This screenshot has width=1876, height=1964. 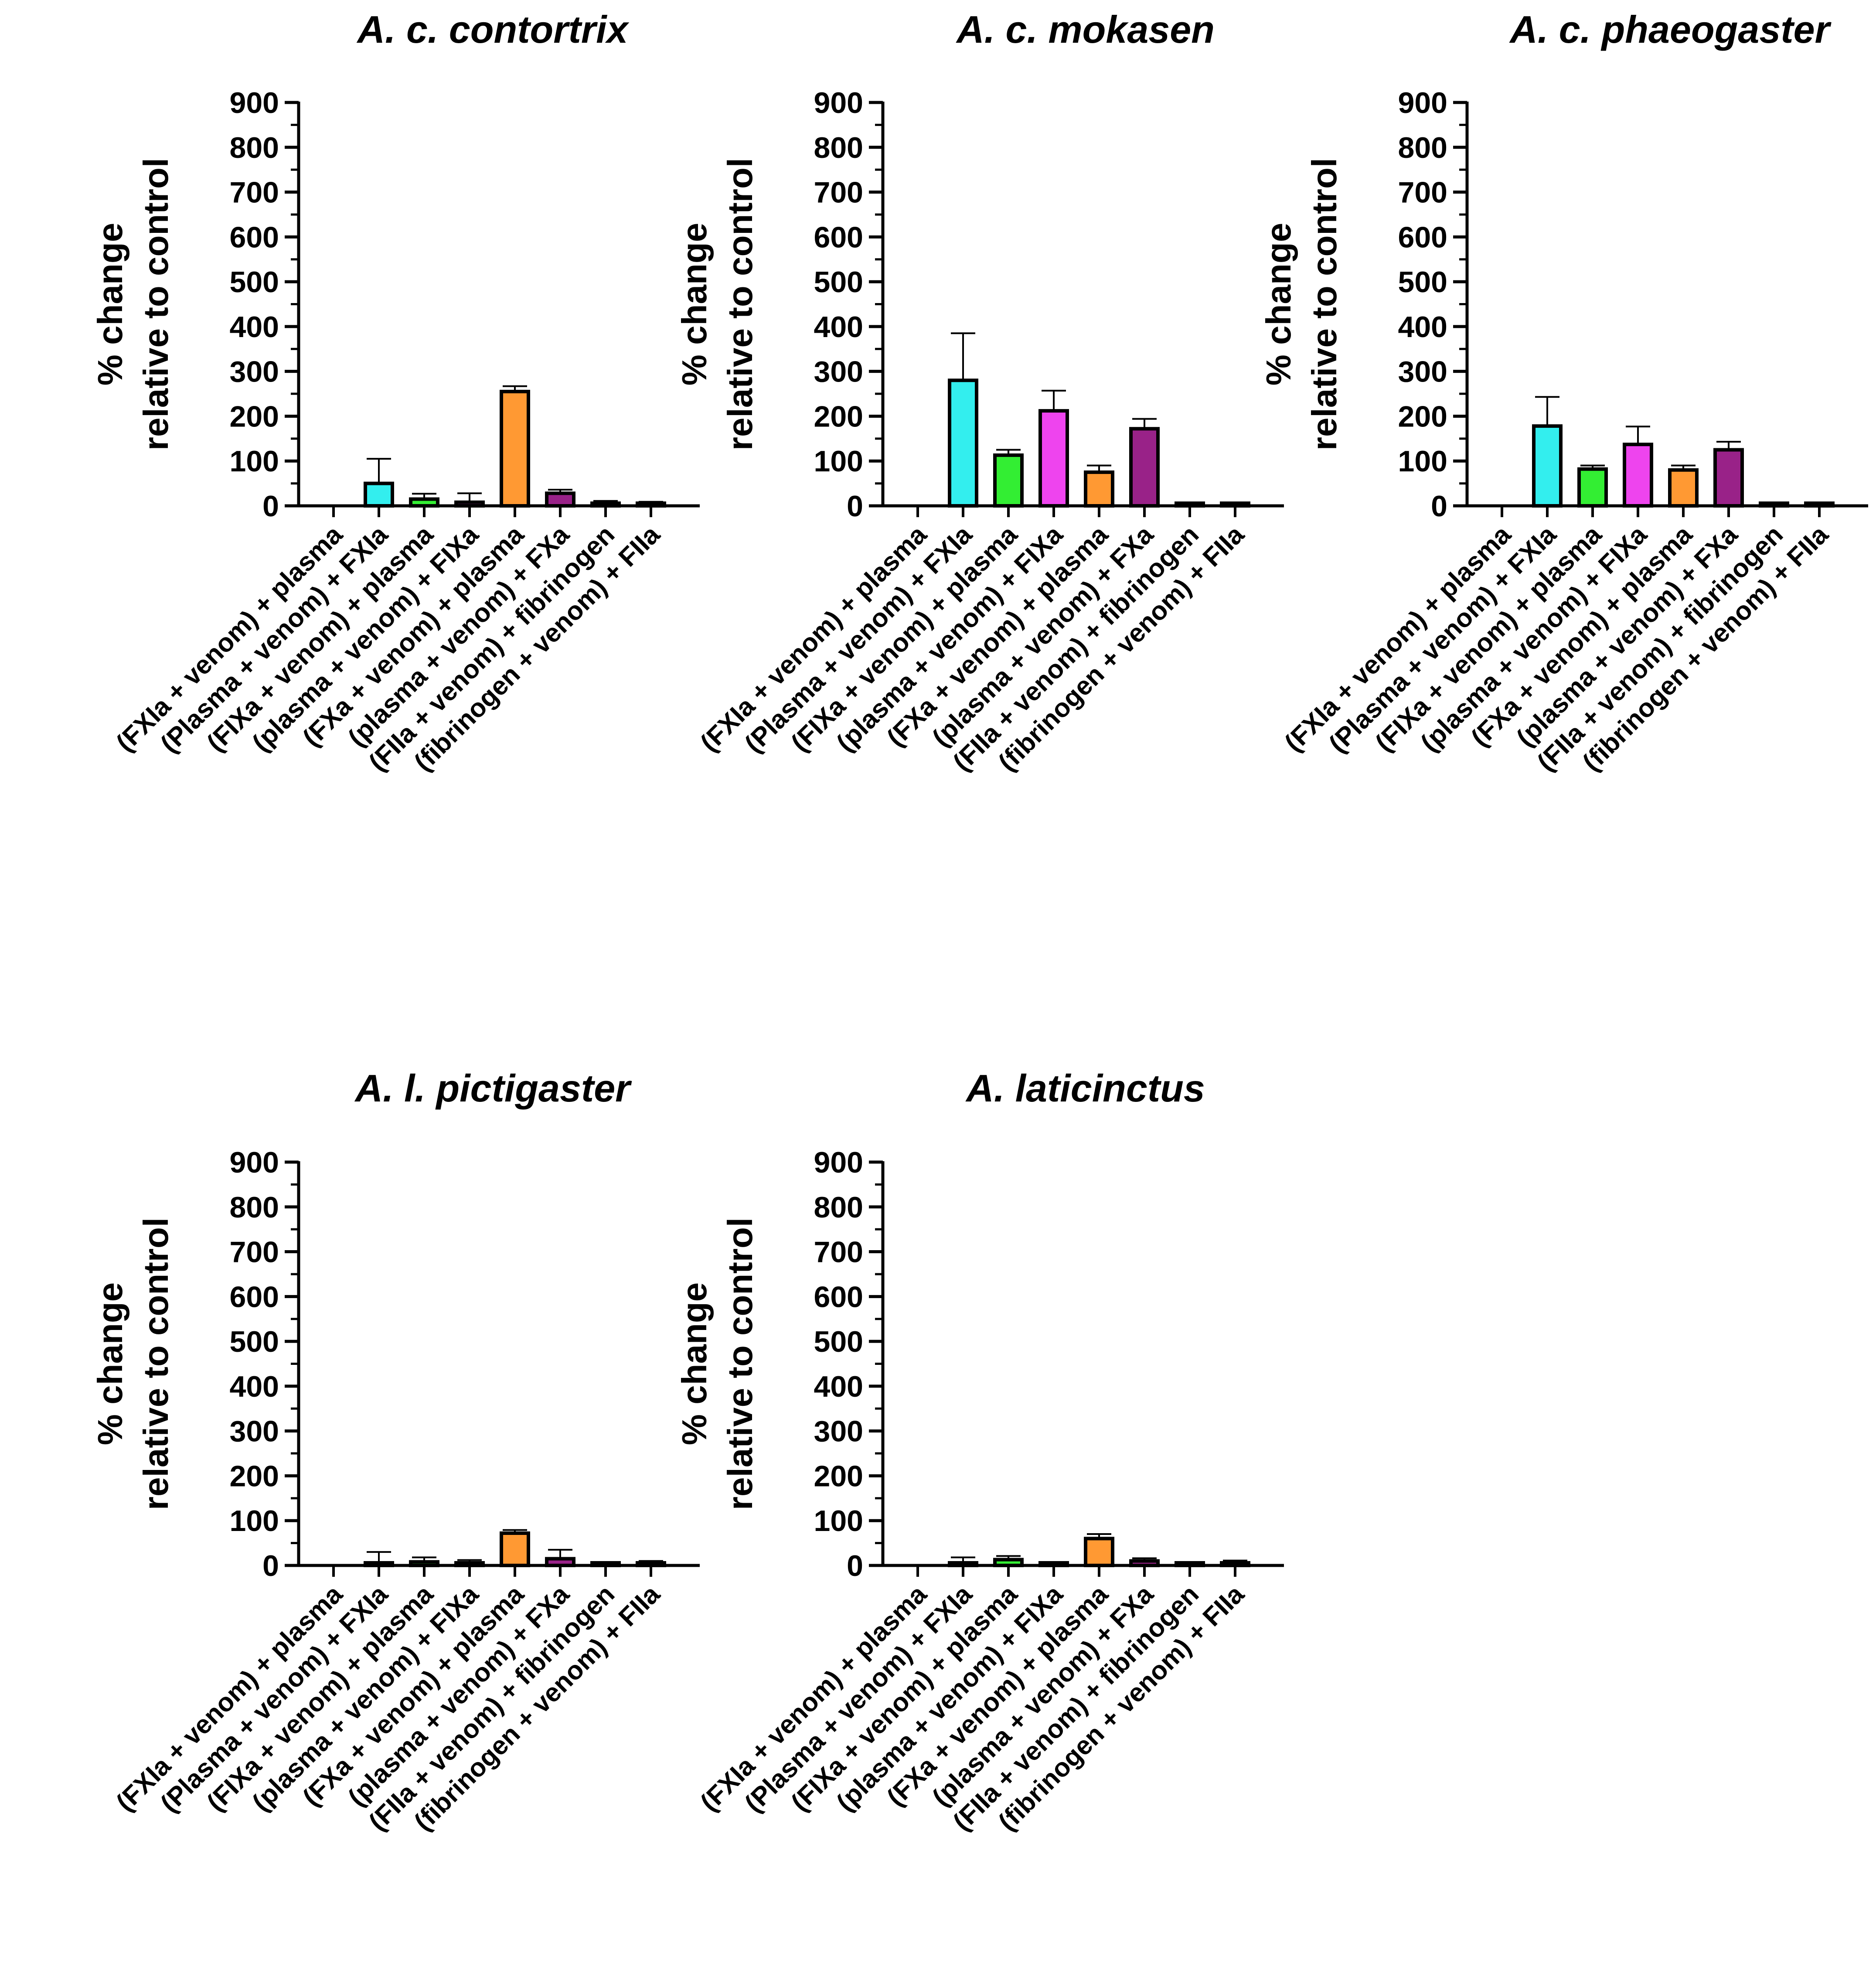 What do you see at coordinates (493, 29) in the screenshot?
I see `chart-title: A. c. contortrix` at bounding box center [493, 29].